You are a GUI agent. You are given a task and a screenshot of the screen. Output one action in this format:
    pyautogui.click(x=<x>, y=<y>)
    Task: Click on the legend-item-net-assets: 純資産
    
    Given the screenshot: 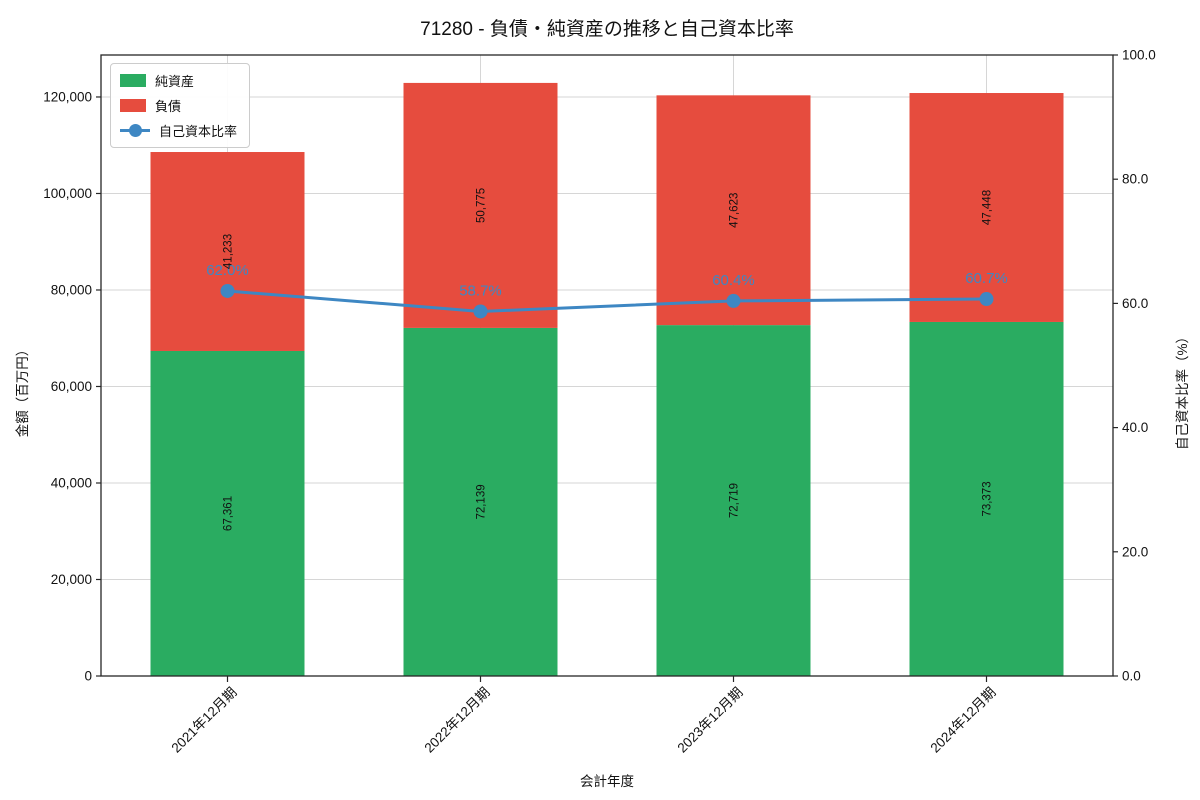 What is the action you would take?
    pyautogui.click(x=178, y=80)
    